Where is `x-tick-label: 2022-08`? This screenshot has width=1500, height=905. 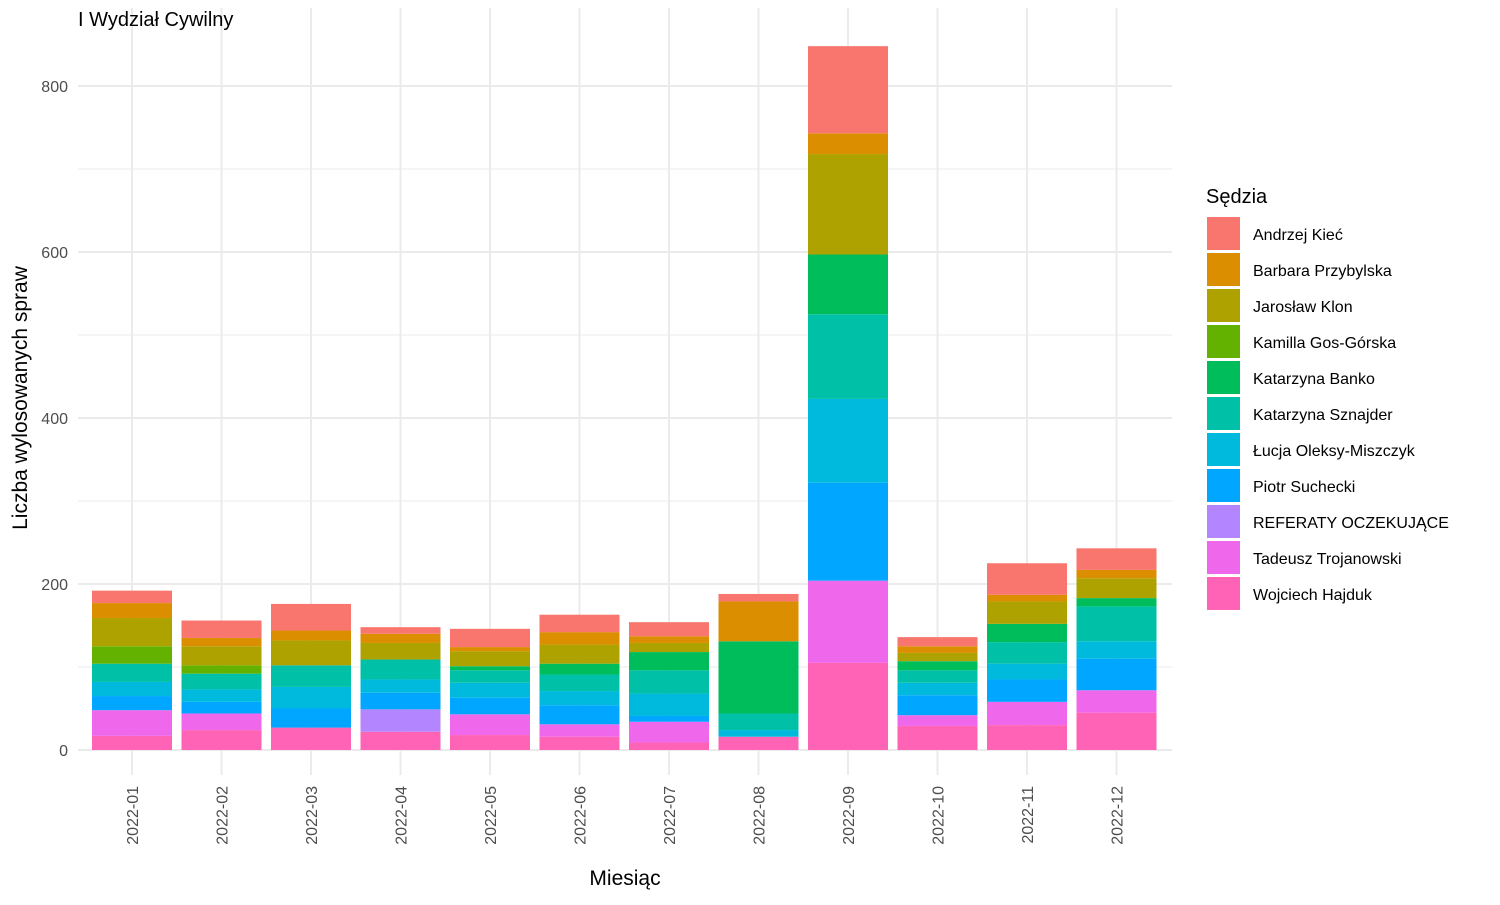 x-tick-label: 2022-08 is located at coordinates (760, 815).